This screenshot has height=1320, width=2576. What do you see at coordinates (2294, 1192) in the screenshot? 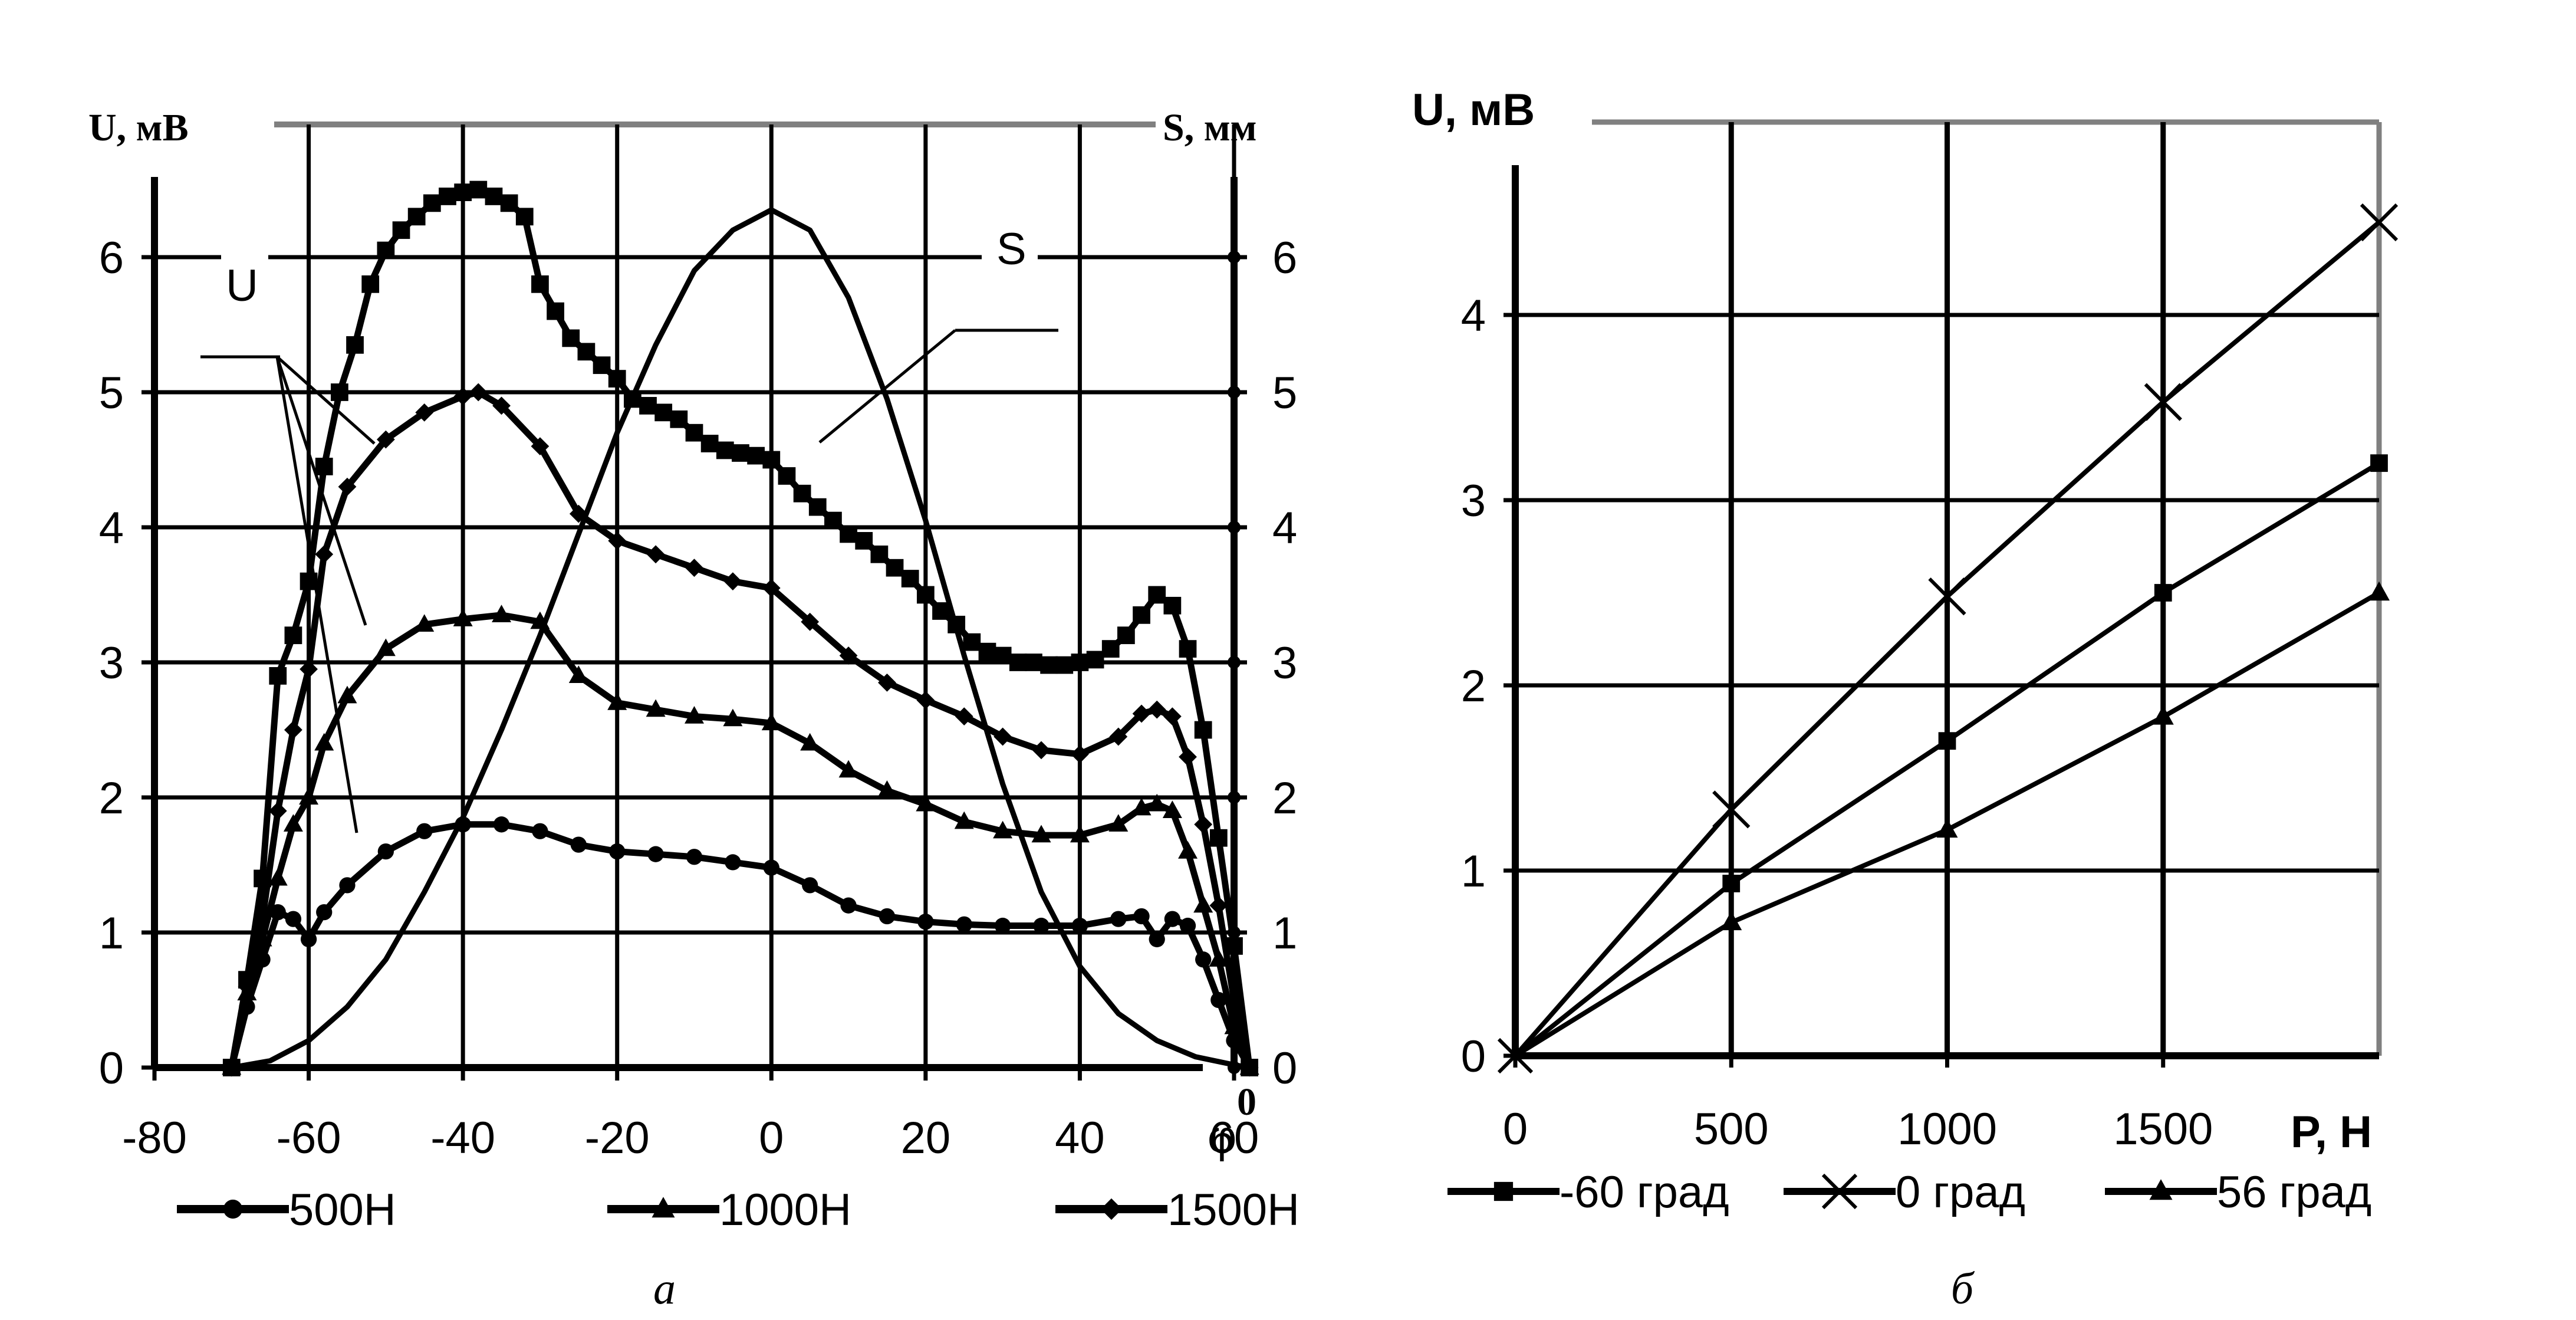
I see `legend-label: 56 град` at bounding box center [2294, 1192].